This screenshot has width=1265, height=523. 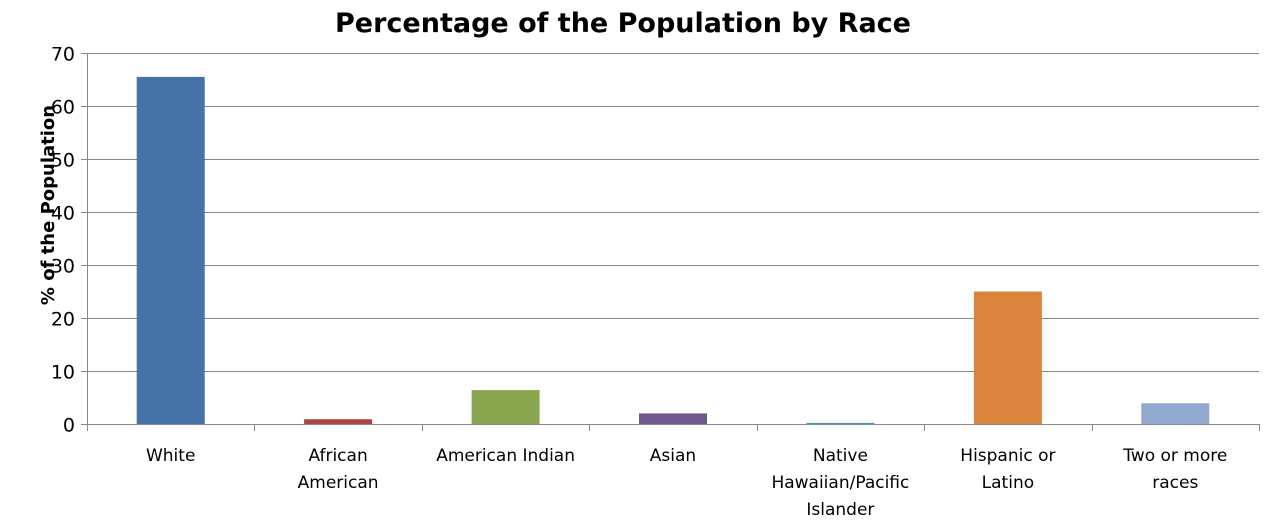 What do you see at coordinates (63, 55) in the screenshot?
I see `y-tick-label: 70` at bounding box center [63, 55].